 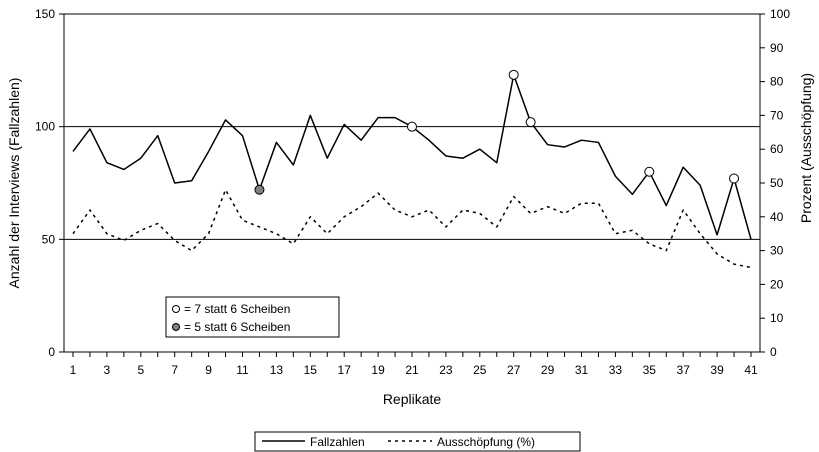 What do you see at coordinates (311, 370) in the screenshot?
I see `x-tick-label: 15` at bounding box center [311, 370].